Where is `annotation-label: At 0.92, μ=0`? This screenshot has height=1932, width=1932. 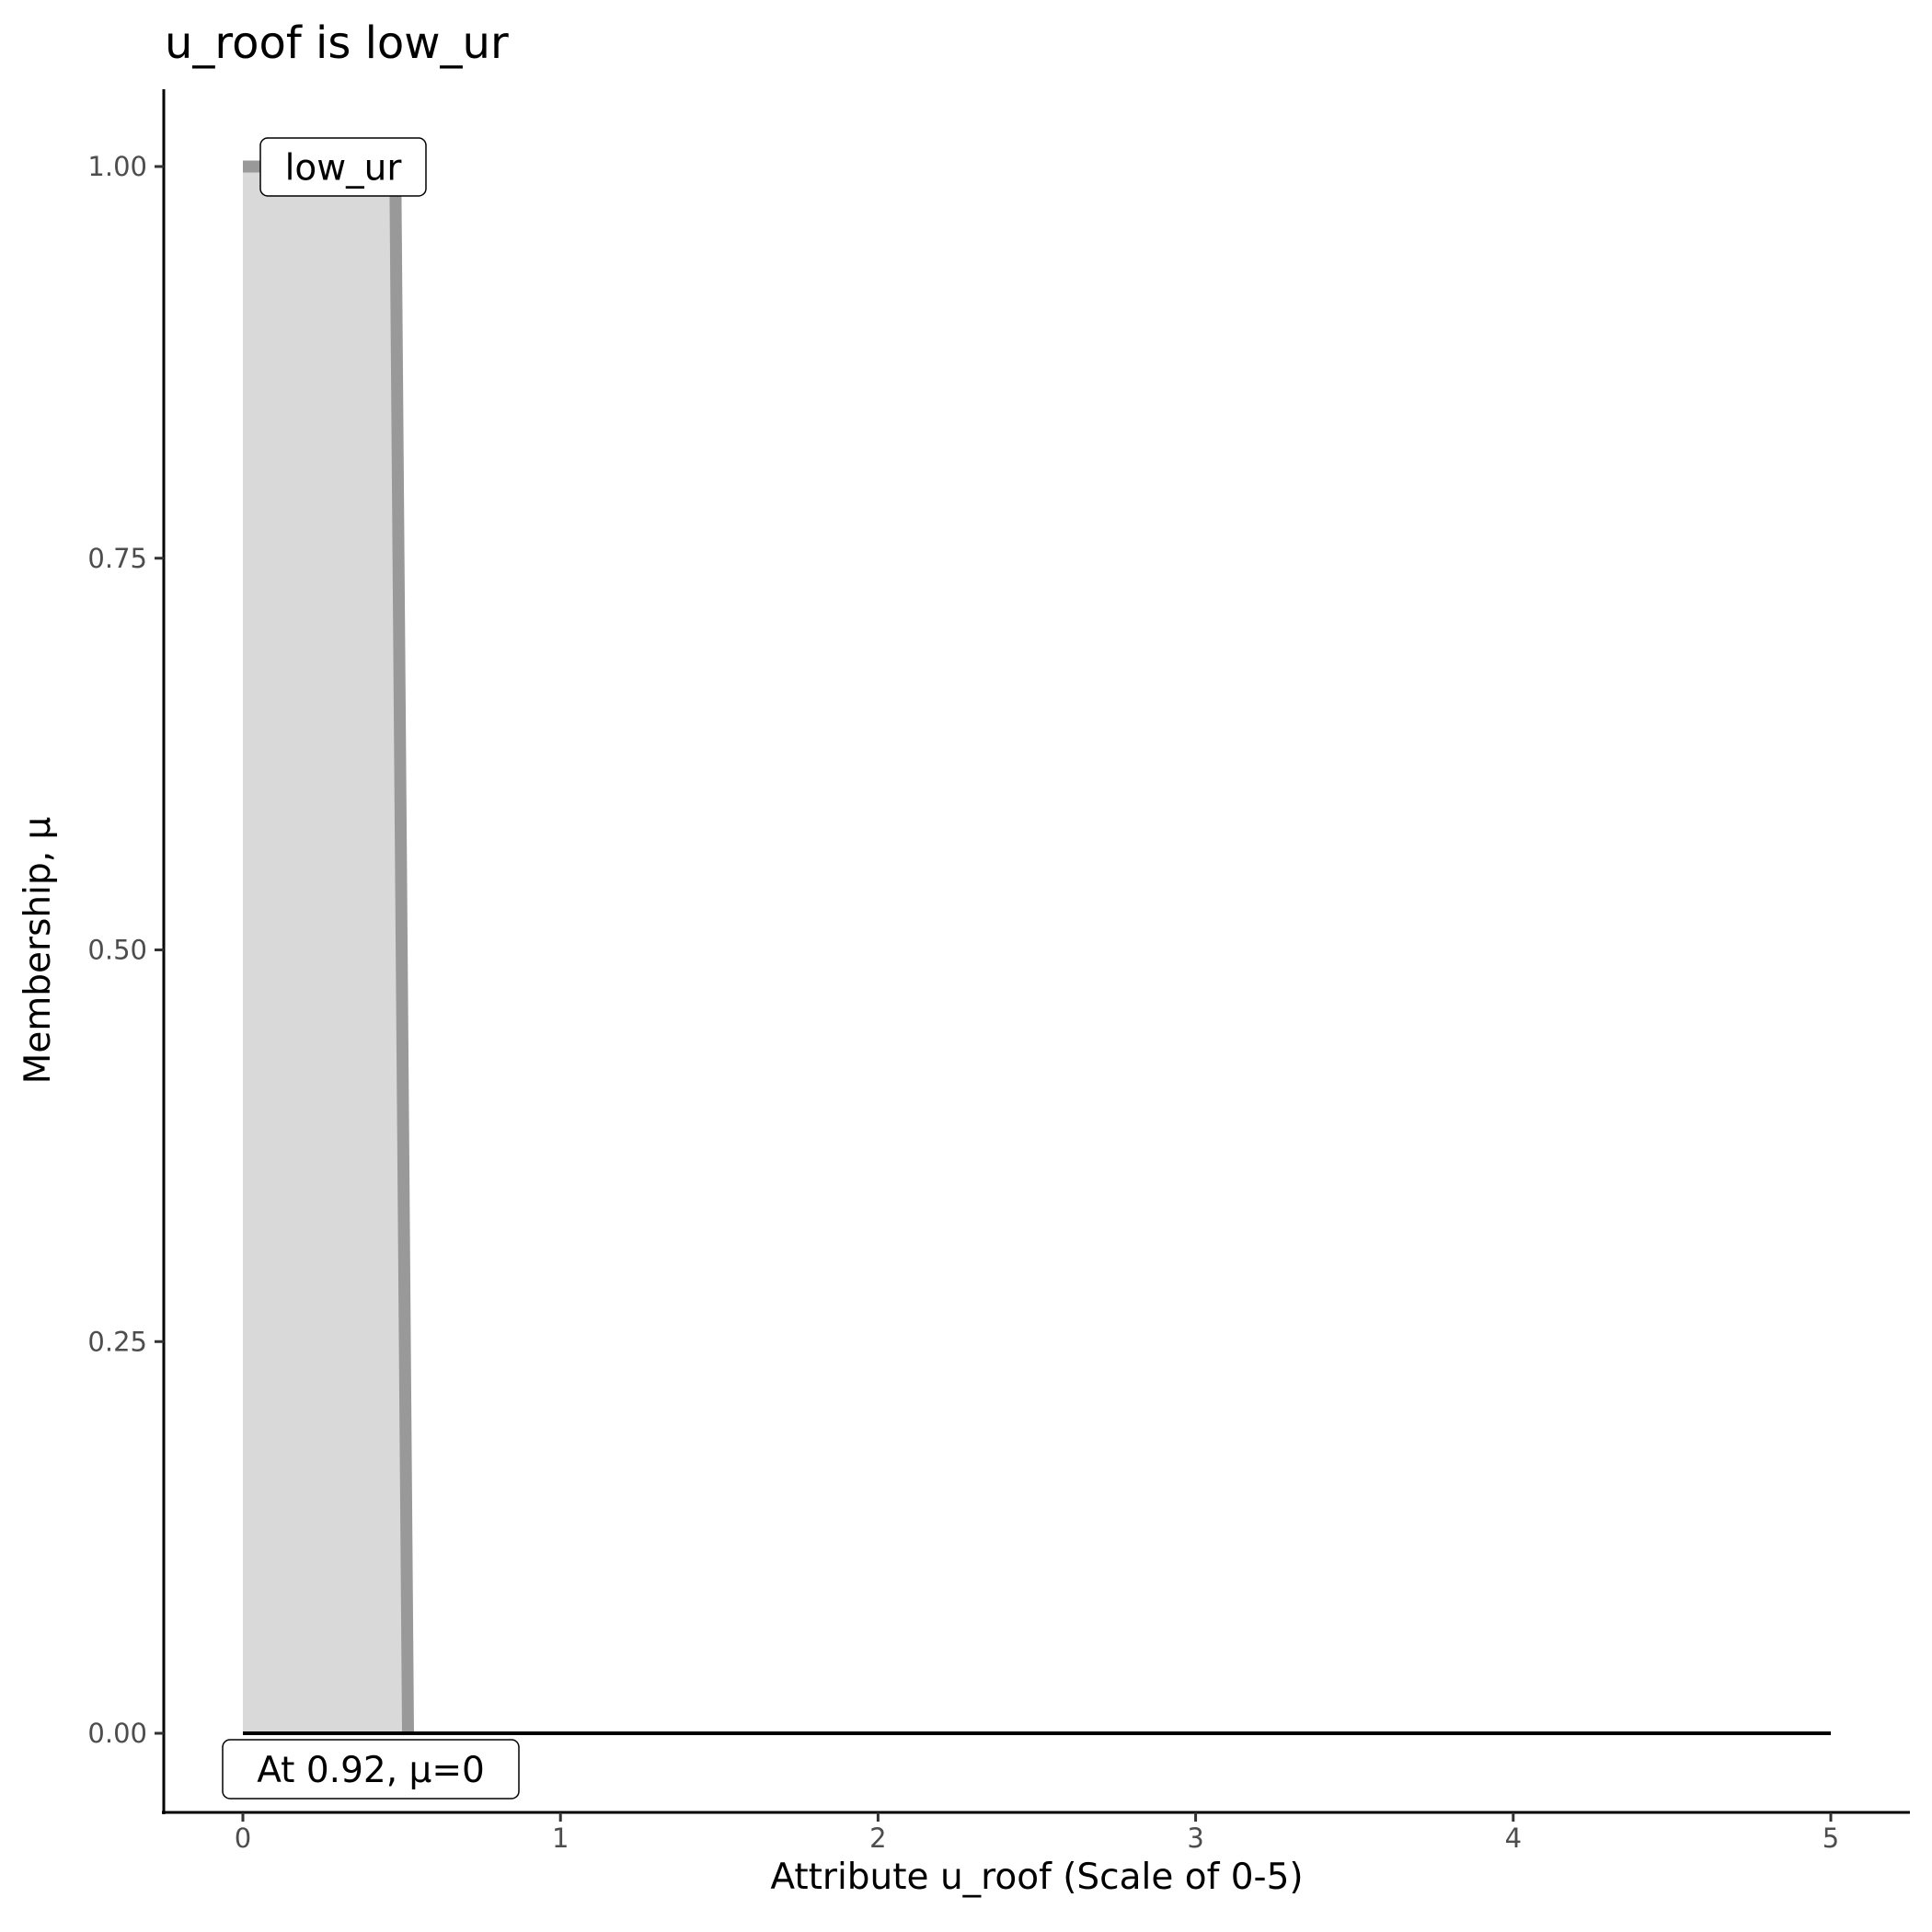 annotation-label: At 0.92, μ=0 is located at coordinates (371, 1770).